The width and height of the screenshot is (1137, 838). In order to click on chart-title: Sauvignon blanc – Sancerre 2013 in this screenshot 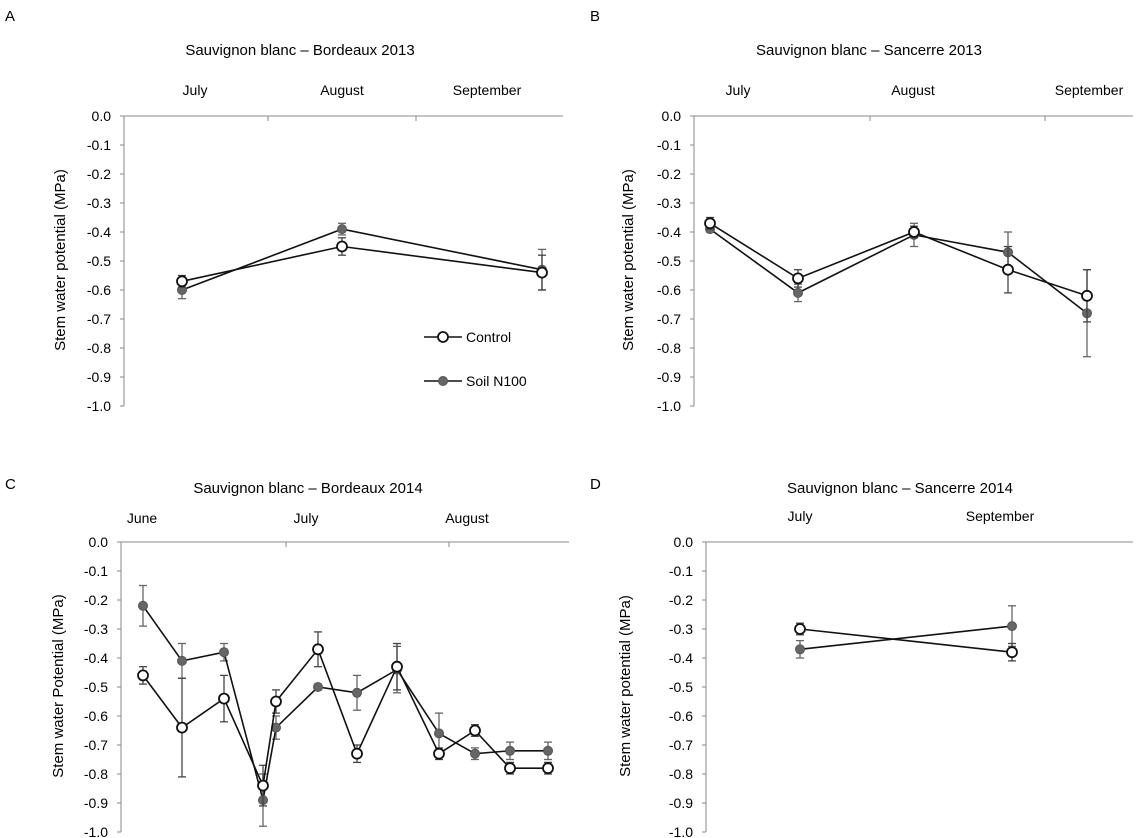, I will do `click(869, 50)`.